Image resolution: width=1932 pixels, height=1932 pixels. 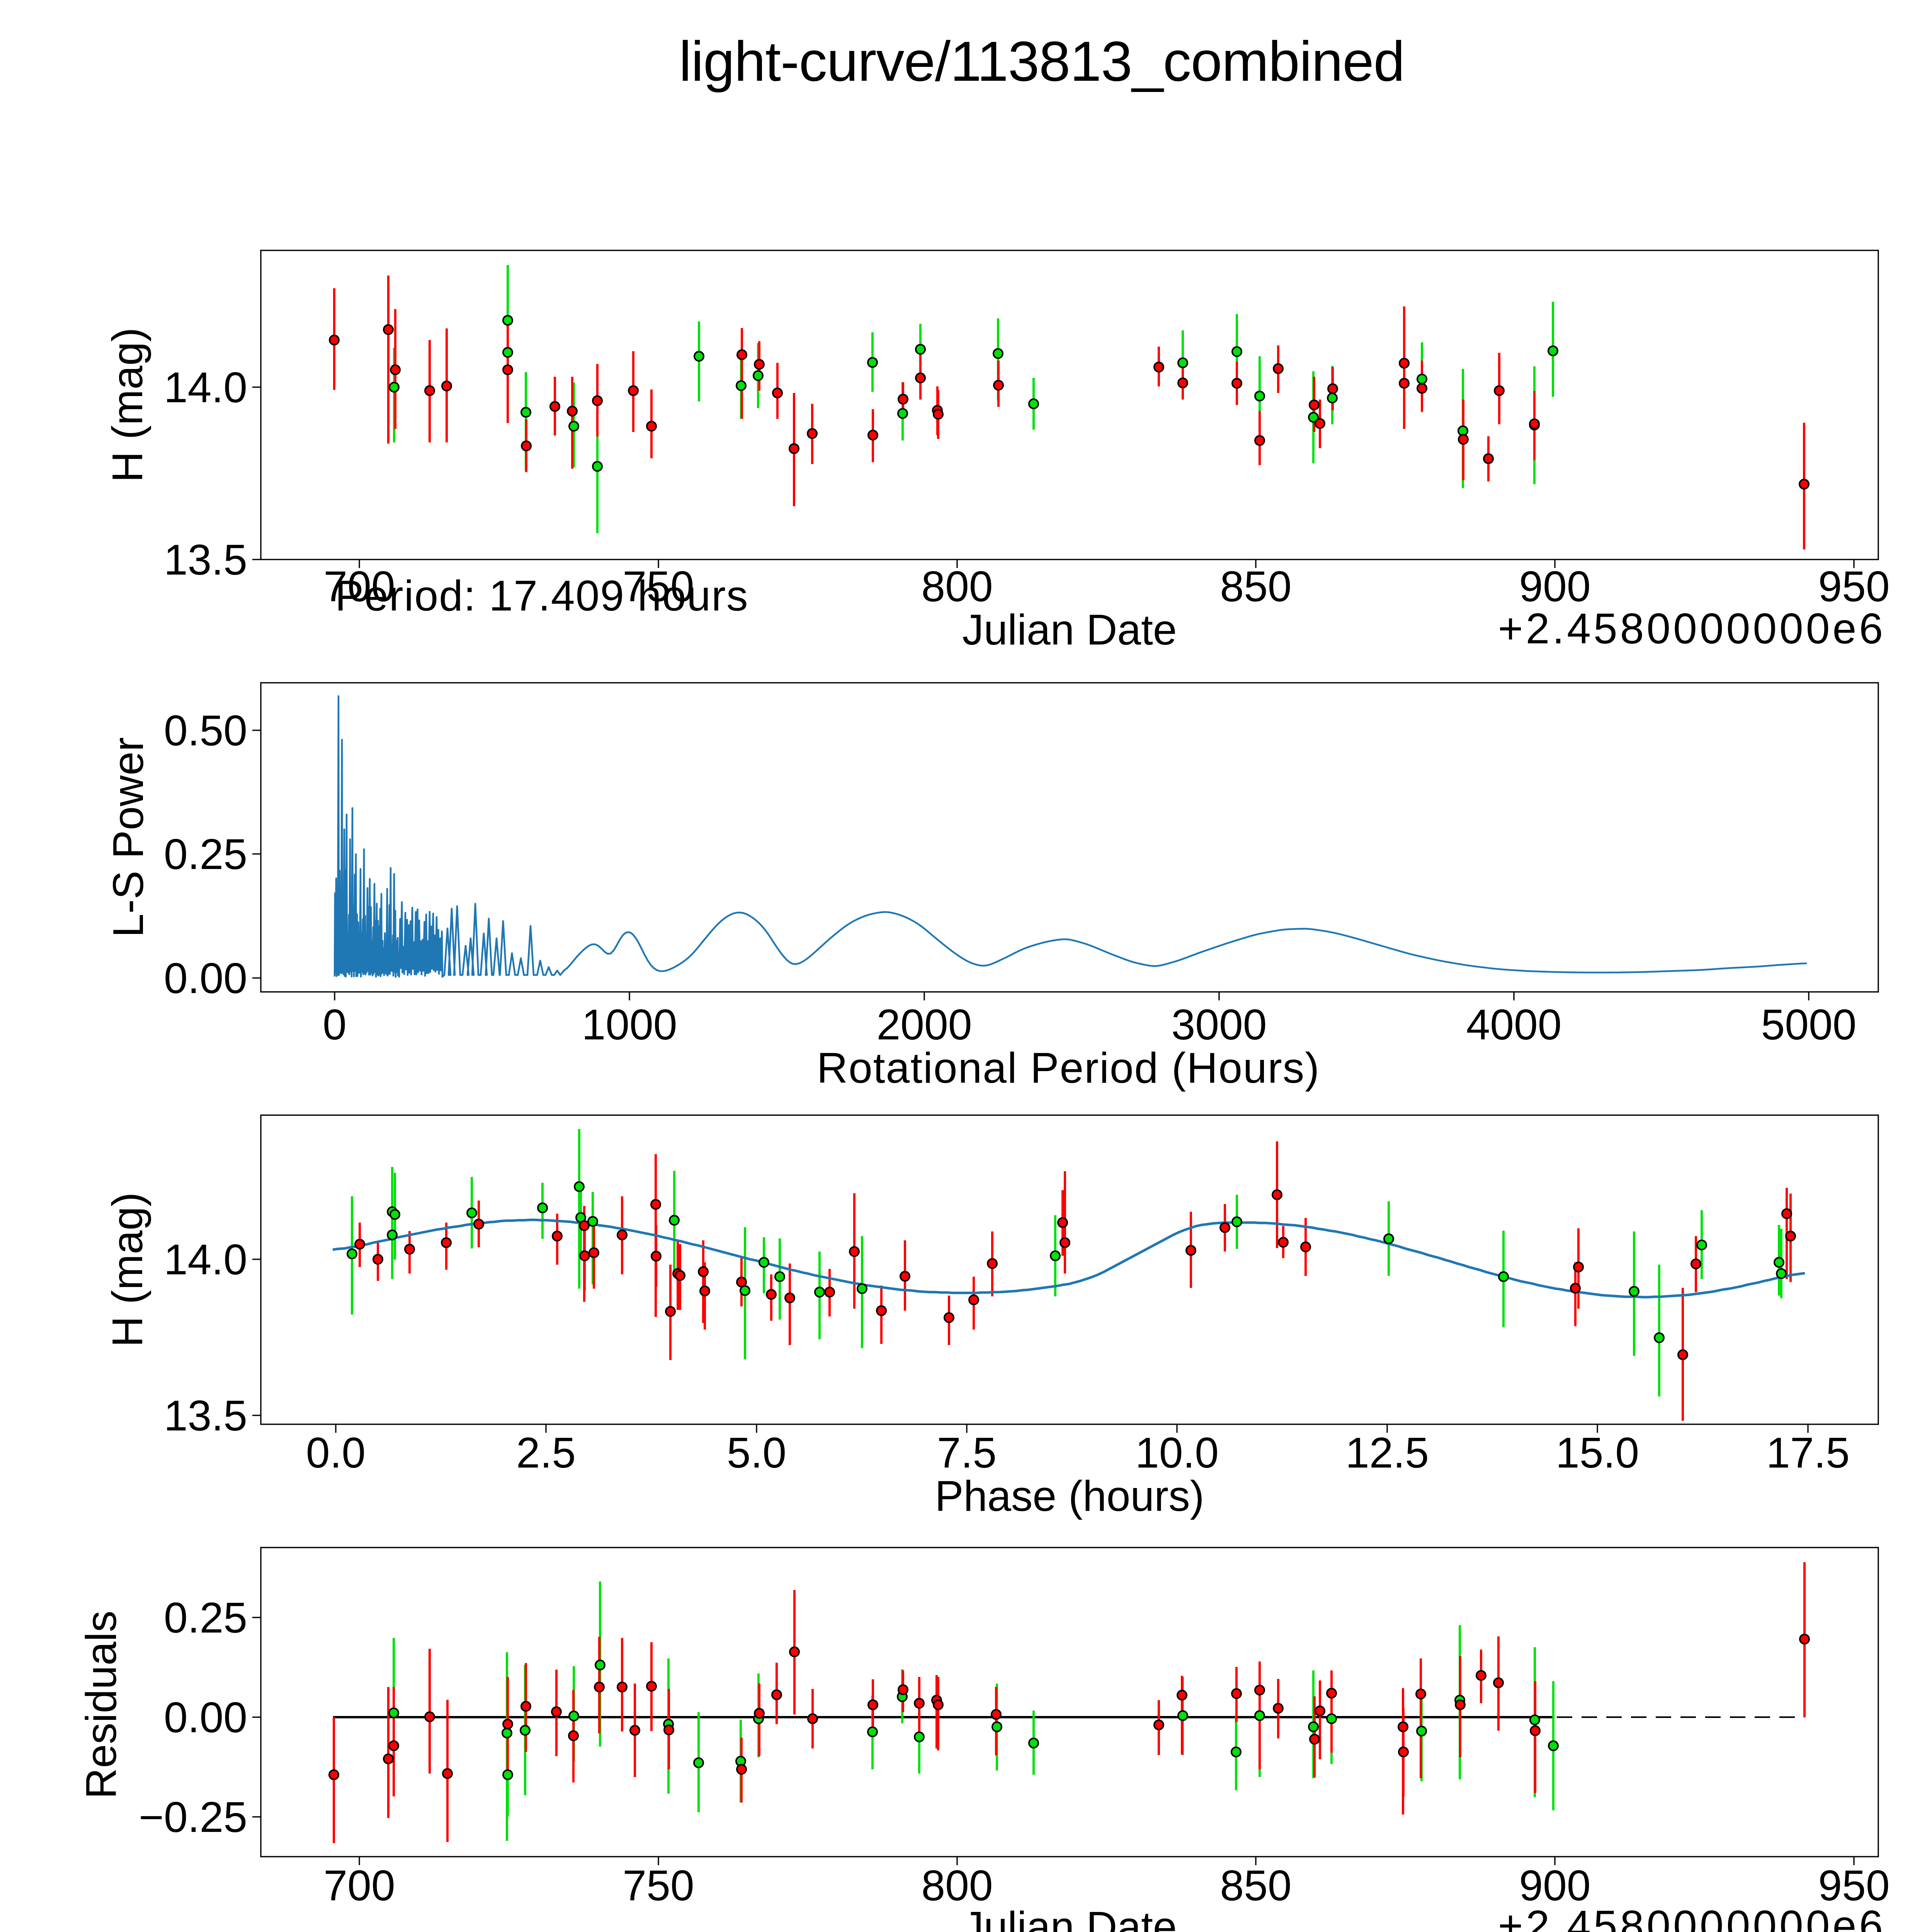 I want to click on svg-text: 12.5, so click(x=1387, y=1453).